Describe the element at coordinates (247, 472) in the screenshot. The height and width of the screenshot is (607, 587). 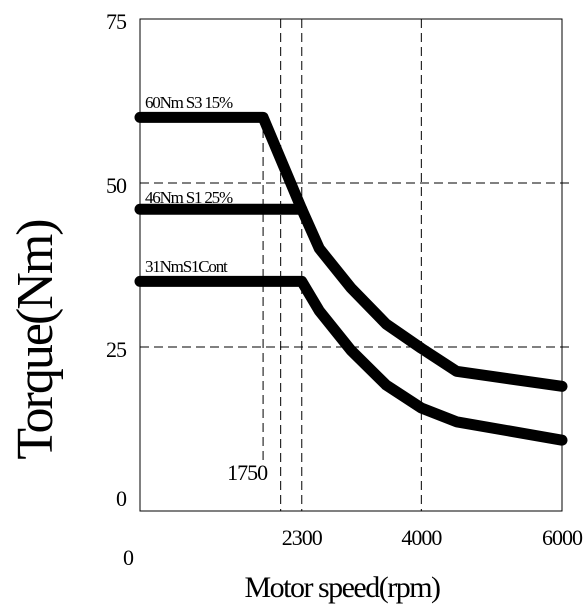
I see `x-tick-label: 1750` at that location.